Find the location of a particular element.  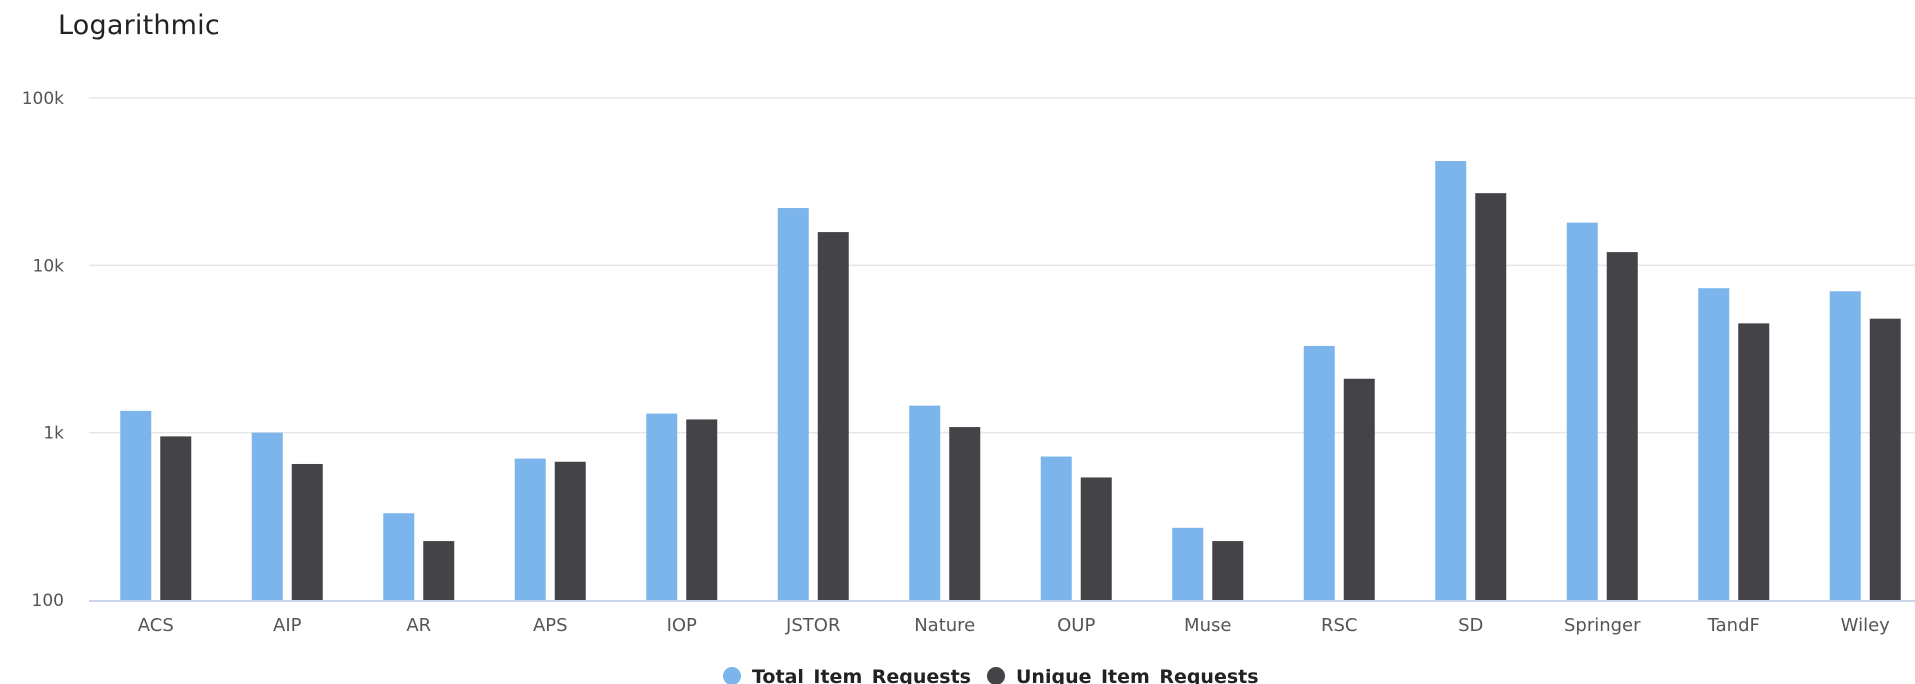

y-tick-label: 100k is located at coordinates (43, 99).